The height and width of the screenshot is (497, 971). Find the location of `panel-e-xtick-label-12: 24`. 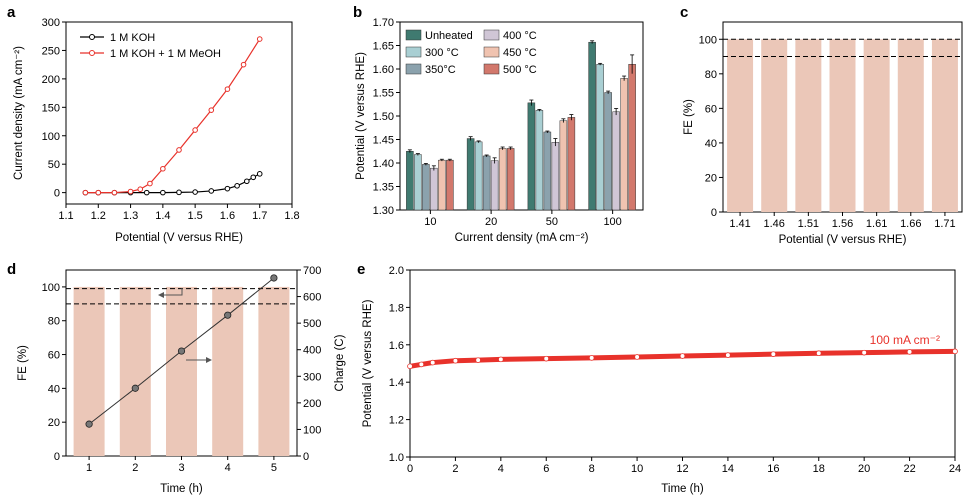

panel-e-xtick-label-12: 24 is located at coordinates (955, 469).